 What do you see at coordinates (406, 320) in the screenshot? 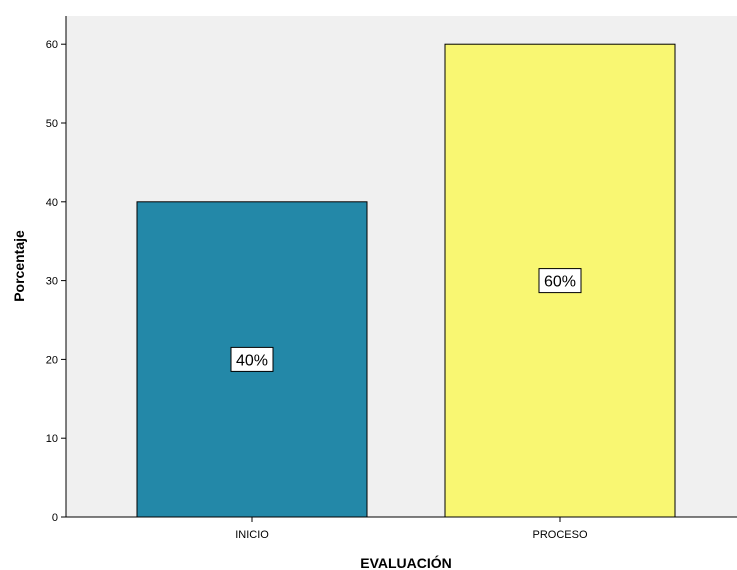
I see `data-labels-group: 40% 60%` at bounding box center [406, 320].